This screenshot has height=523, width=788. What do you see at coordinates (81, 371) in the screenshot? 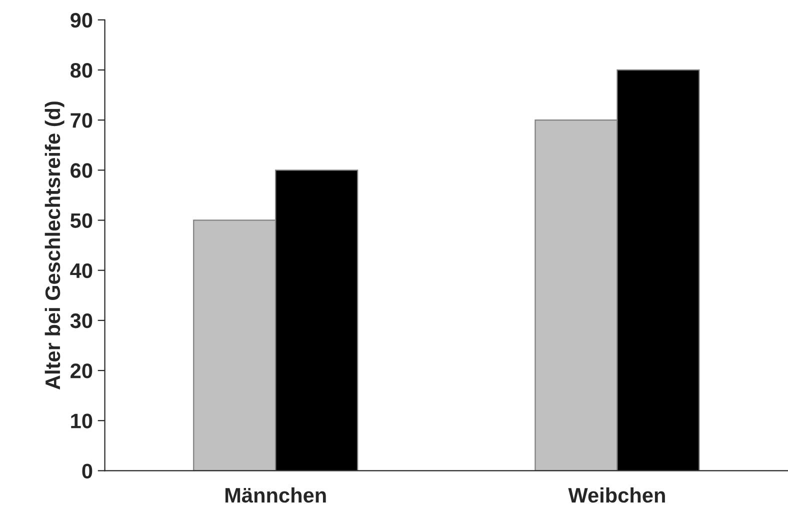
I see `y-tick-label: 20` at bounding box center [81, 371].